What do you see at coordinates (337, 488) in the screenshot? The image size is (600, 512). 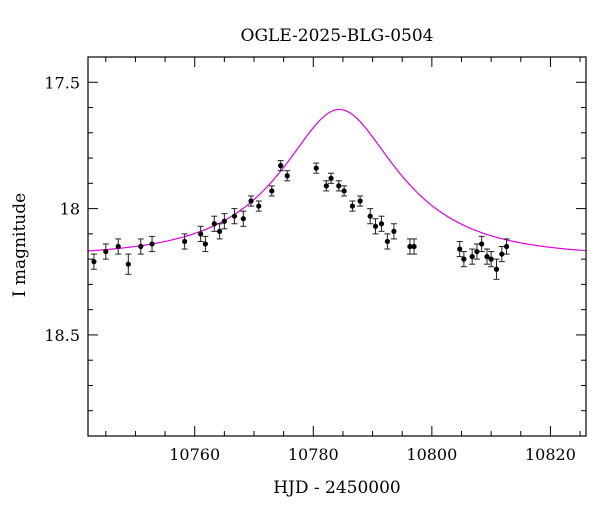 I see `x-axis-label: HJD - 2450000` at bounding box center [337, 488].